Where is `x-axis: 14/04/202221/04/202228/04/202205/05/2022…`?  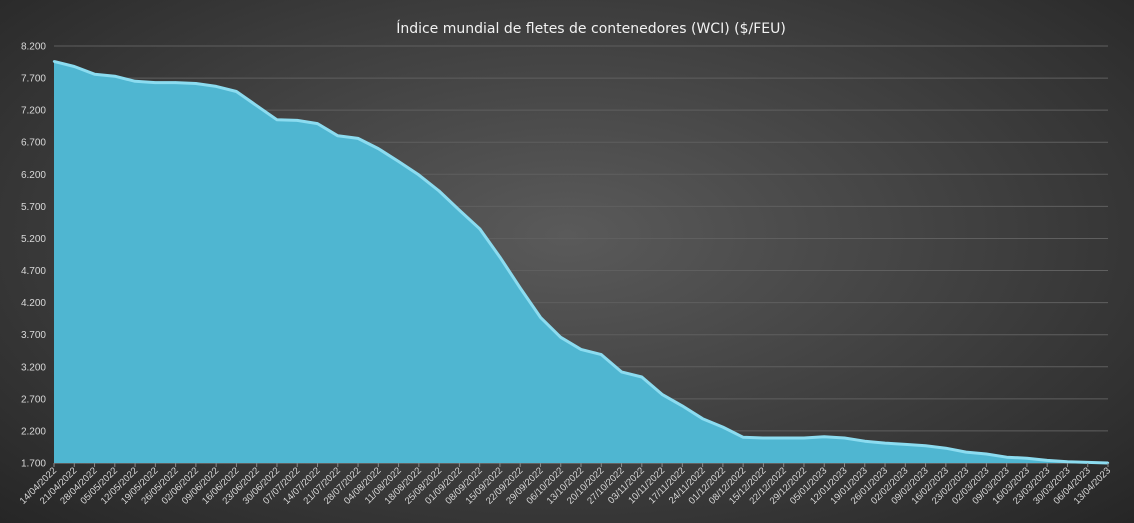 x-axis: 14/04/202221/04/202228/04/202205/05/2022… is located at coordinates (565, 485).